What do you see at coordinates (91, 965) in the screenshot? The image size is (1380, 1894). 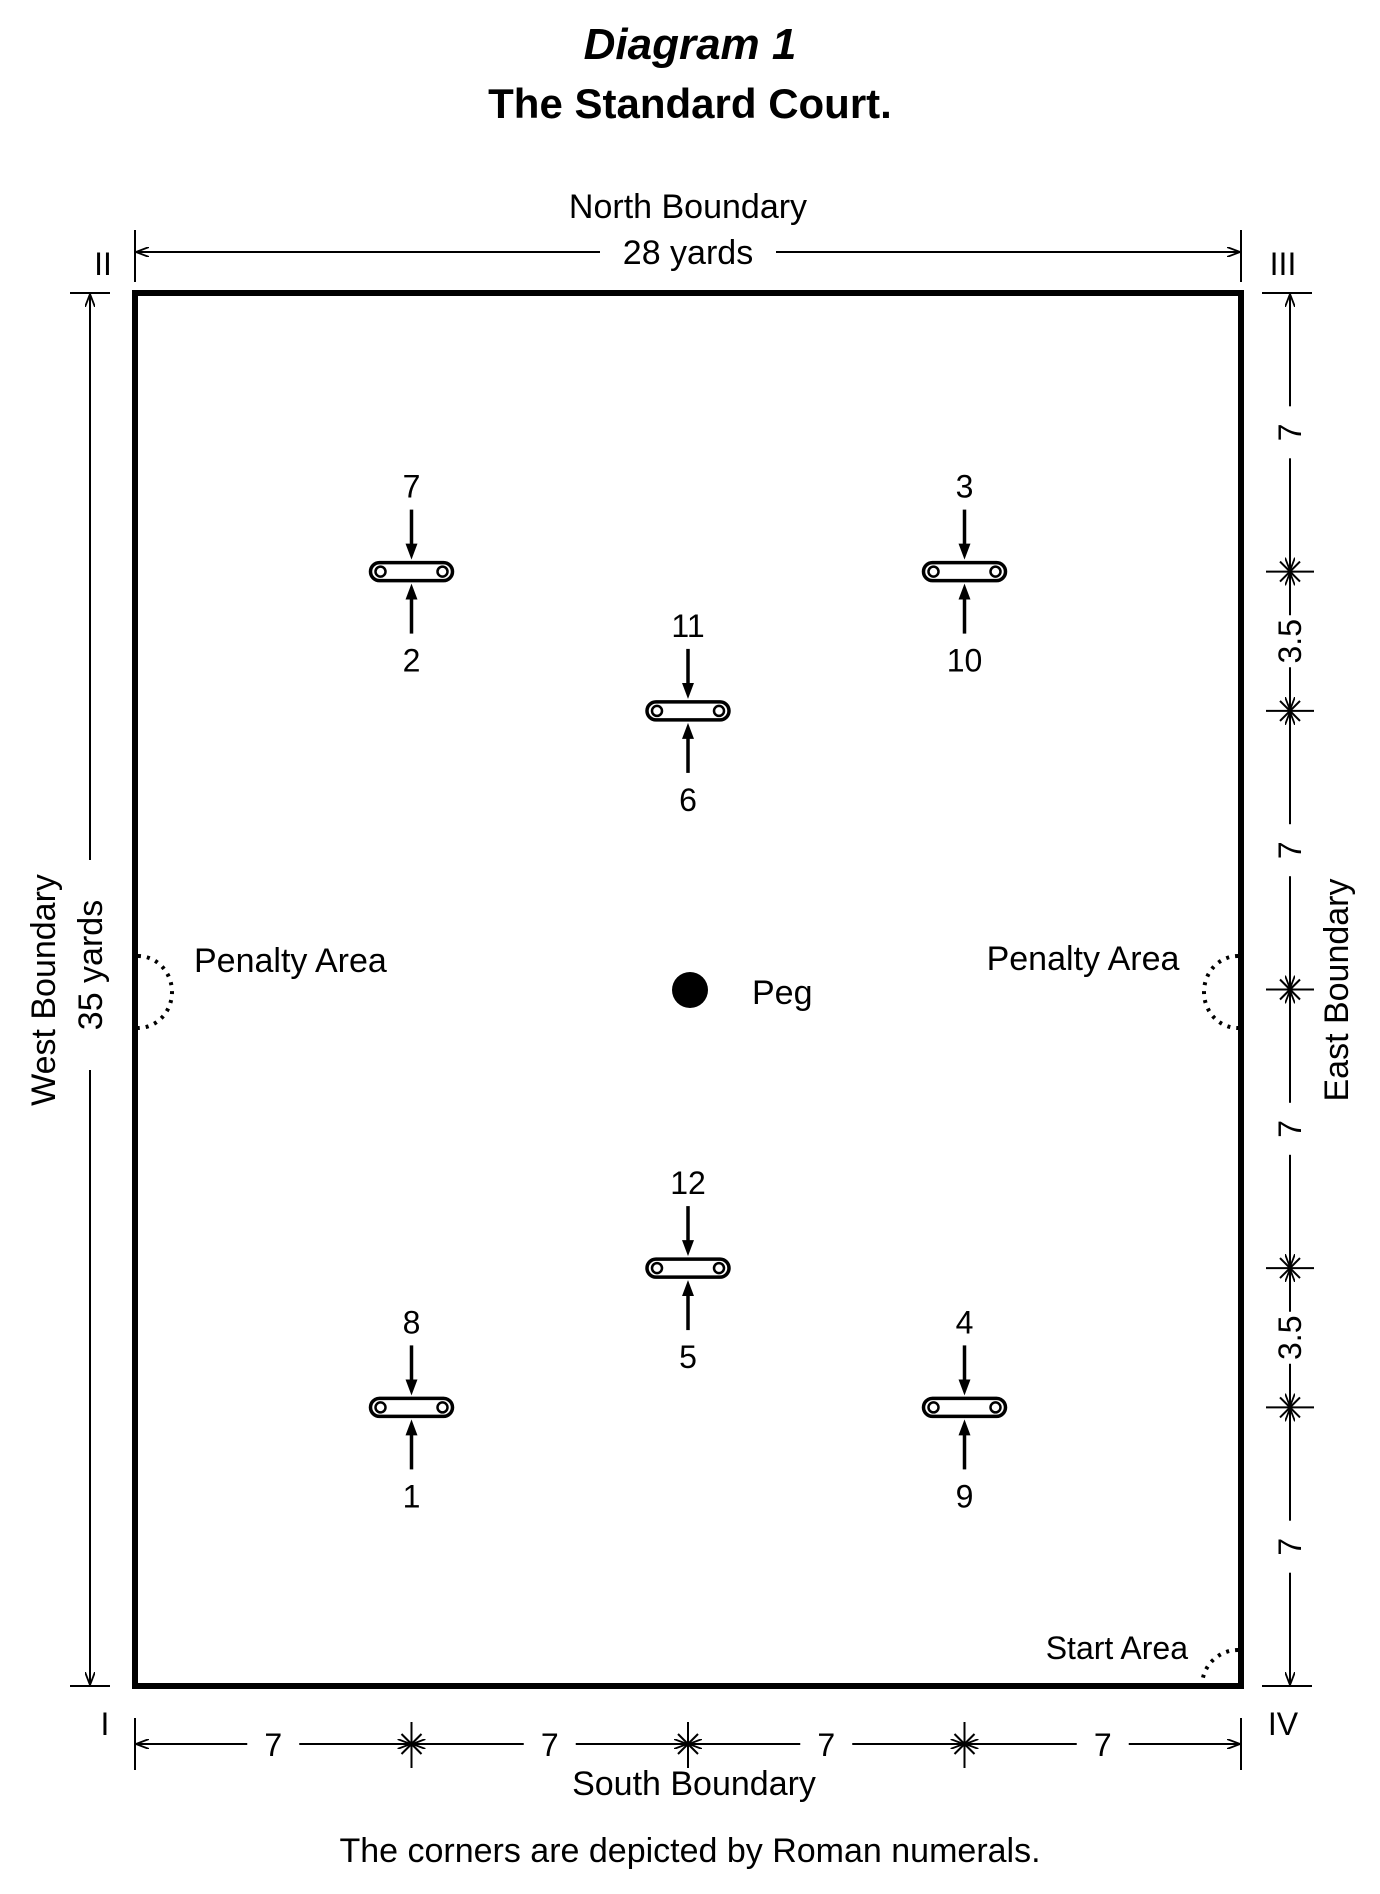 I see `west-dim-label: 35 yards` at bounding box center [91, 965].